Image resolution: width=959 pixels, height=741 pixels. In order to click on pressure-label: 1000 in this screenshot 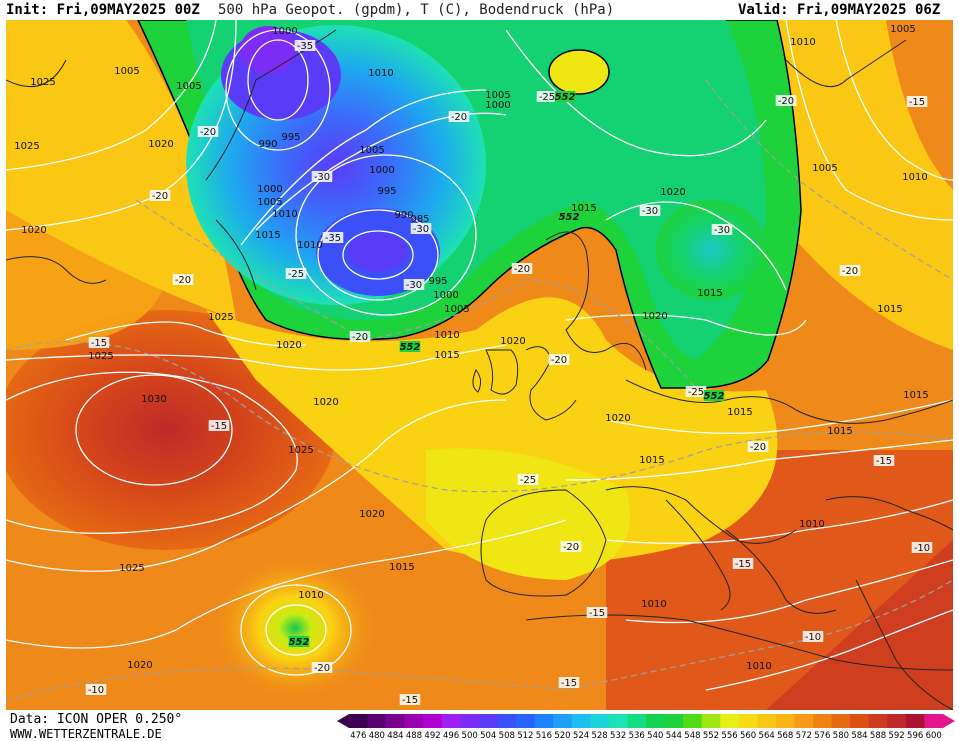, I will do `click(381, 170)`.